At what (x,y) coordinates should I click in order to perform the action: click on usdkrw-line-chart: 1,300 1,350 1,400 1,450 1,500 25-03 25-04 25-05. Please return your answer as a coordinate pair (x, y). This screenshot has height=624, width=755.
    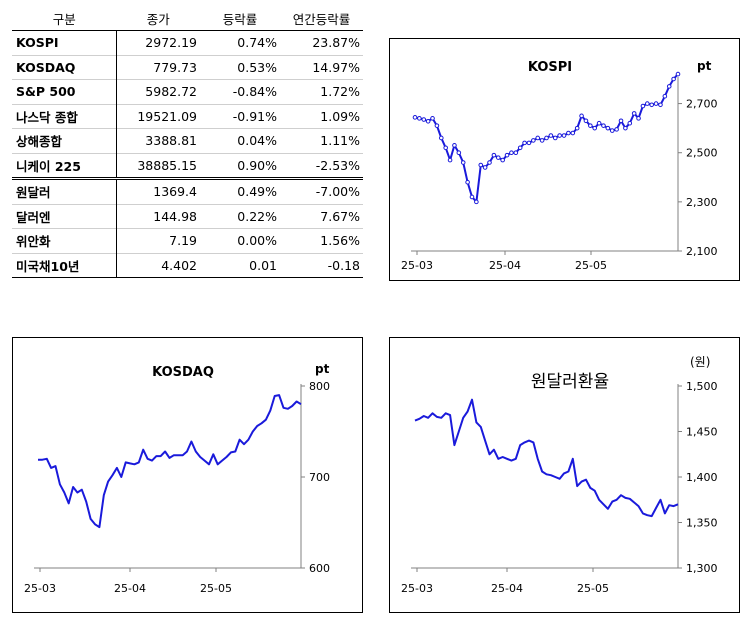
    Looking at the image, I should click on (559, 487).